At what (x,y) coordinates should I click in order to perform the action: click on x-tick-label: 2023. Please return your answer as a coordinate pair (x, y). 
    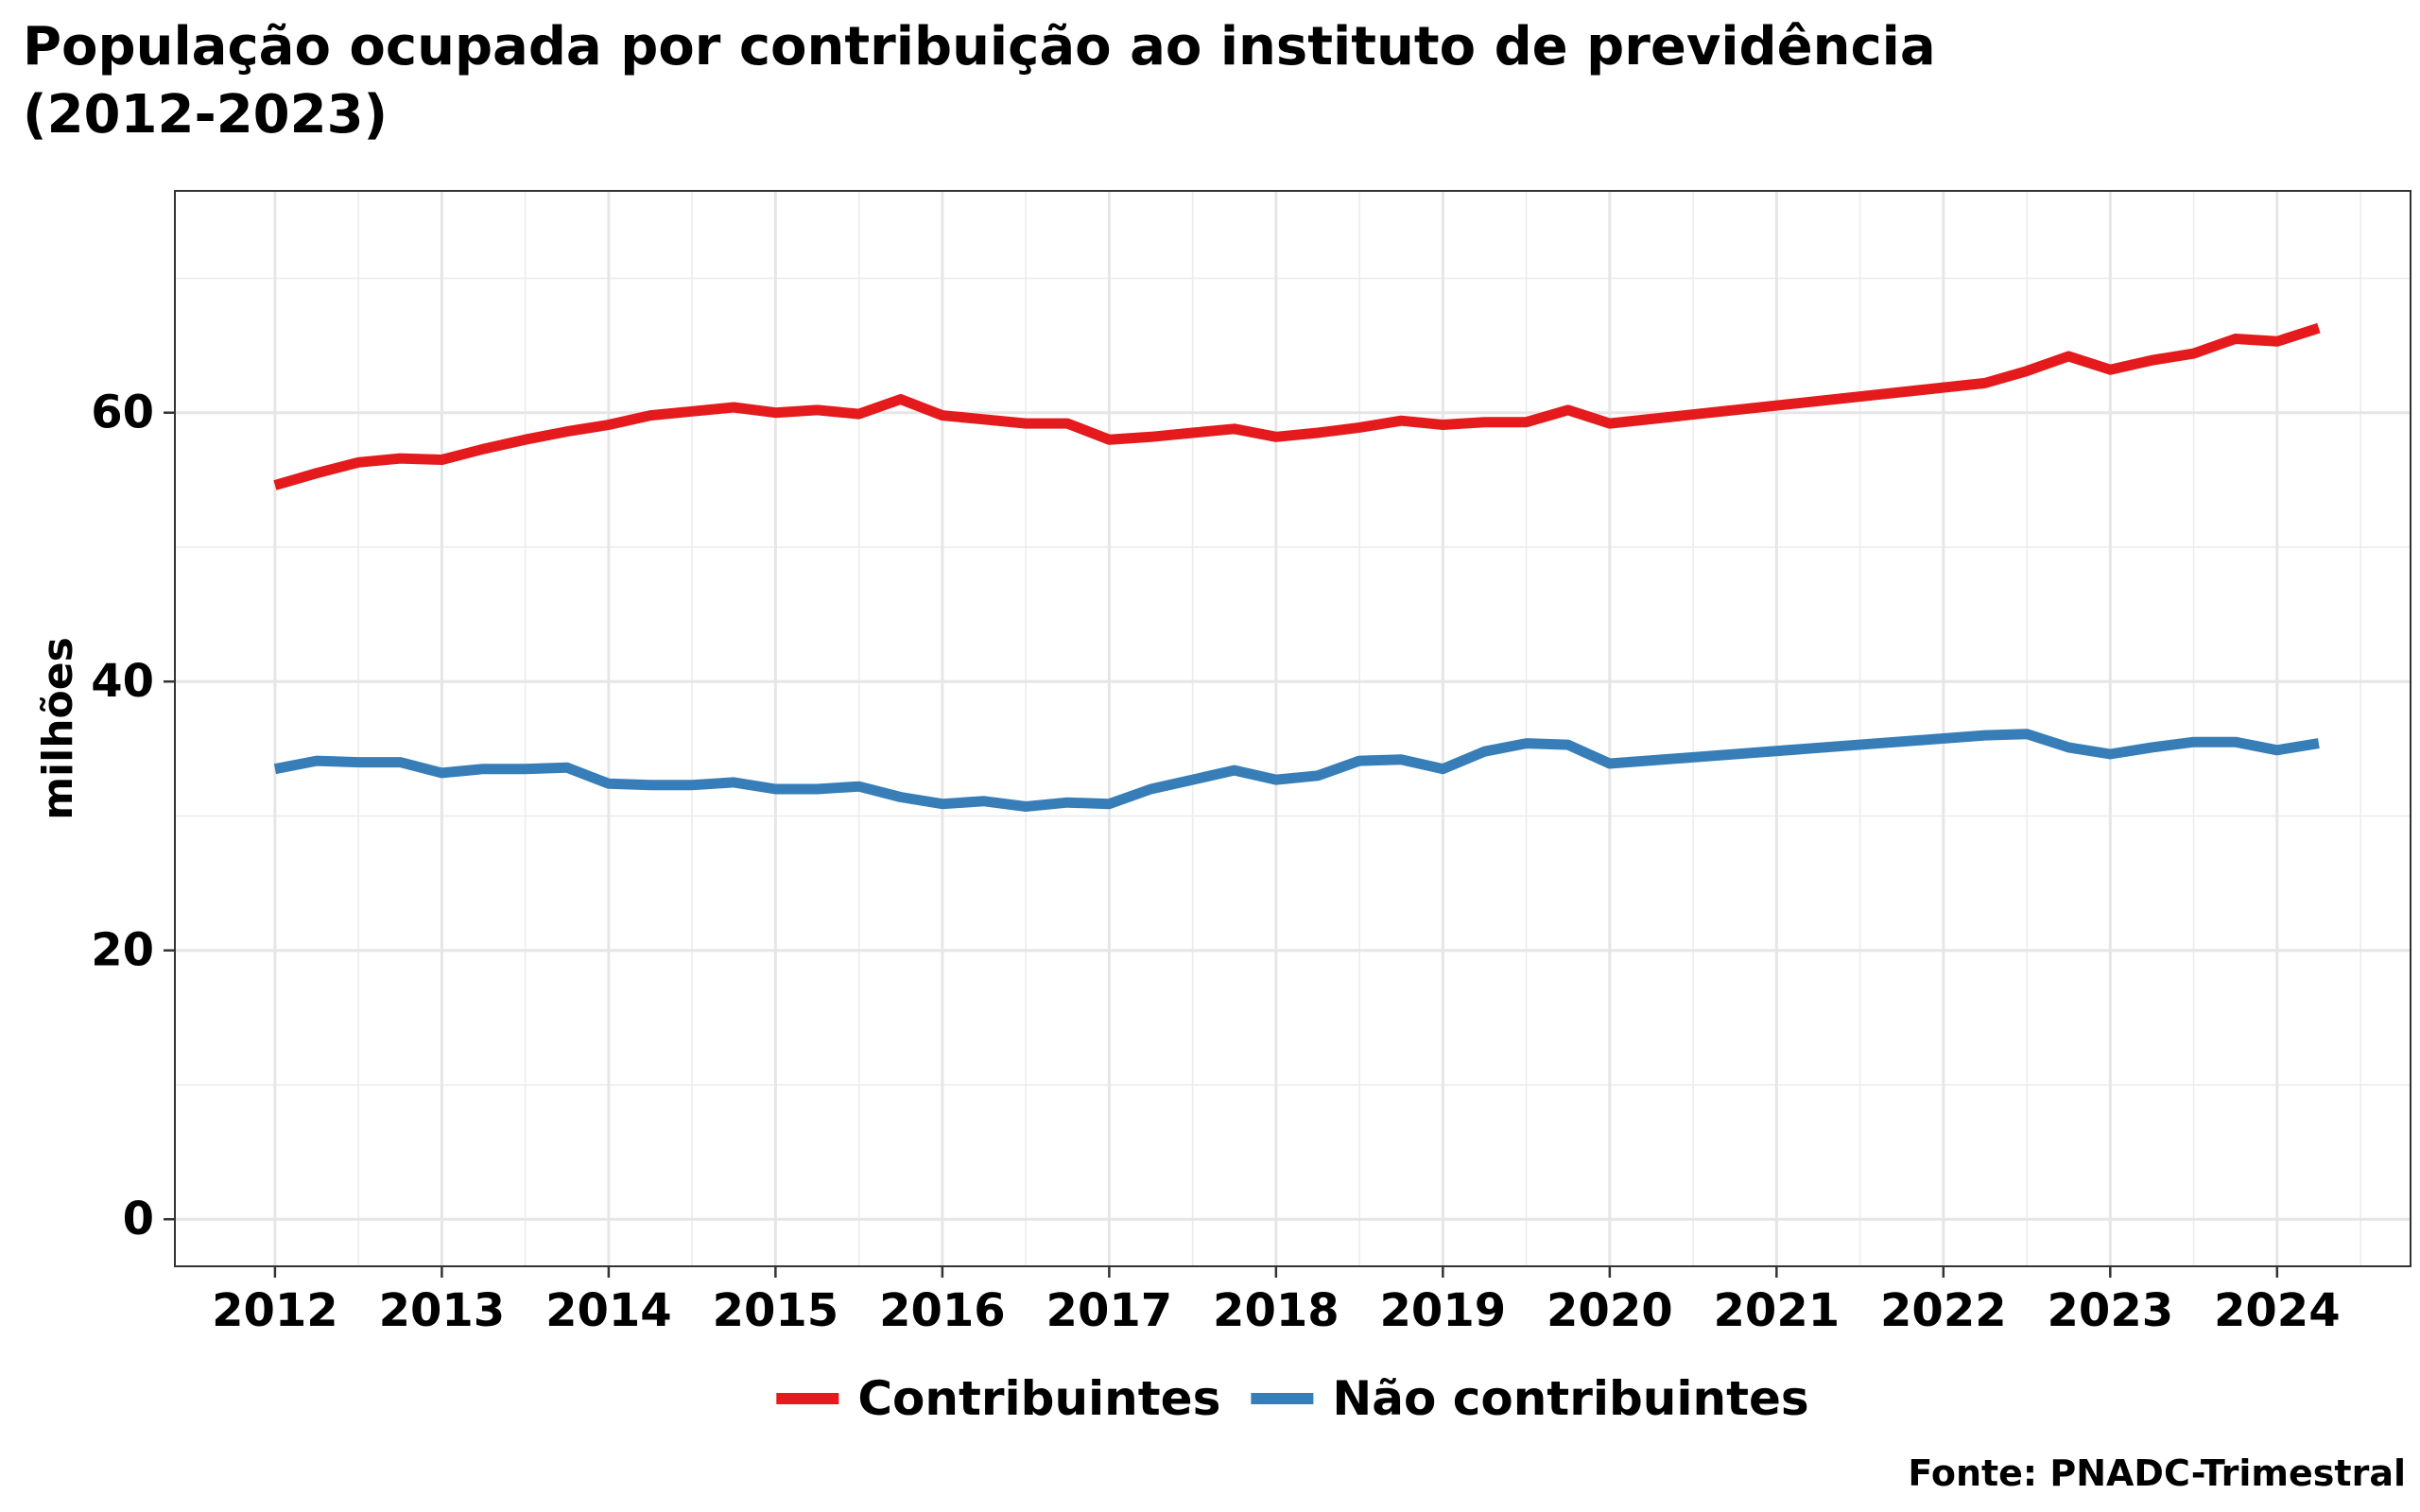
    Looking at the image, I should click on (2111, 1310).